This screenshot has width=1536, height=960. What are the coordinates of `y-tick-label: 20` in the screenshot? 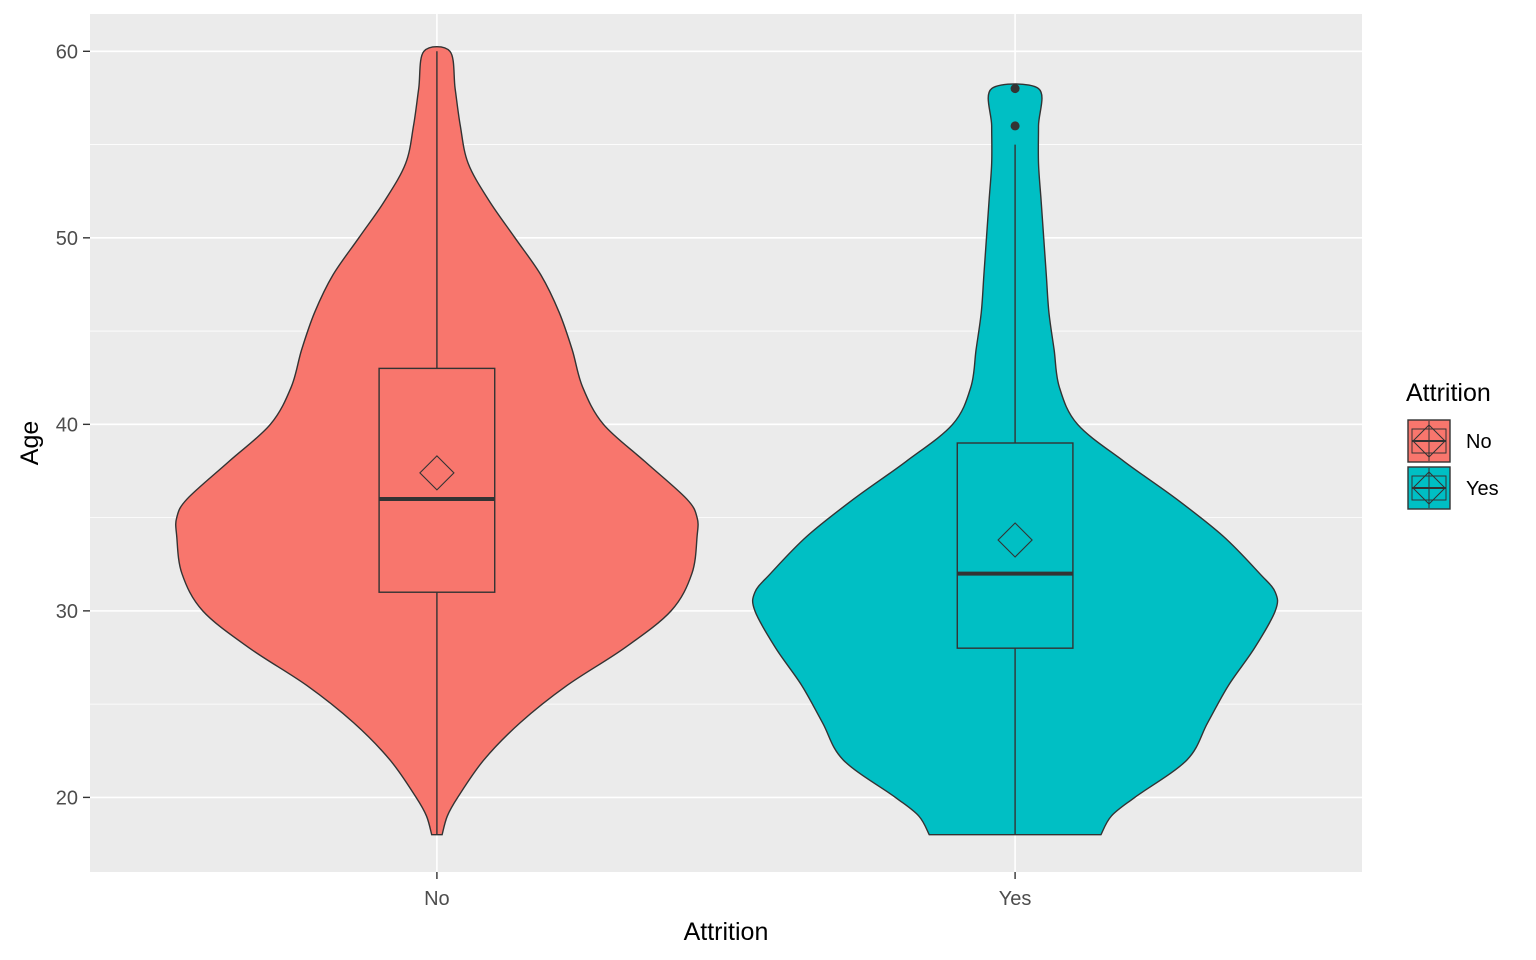 It's located at (67, 798).